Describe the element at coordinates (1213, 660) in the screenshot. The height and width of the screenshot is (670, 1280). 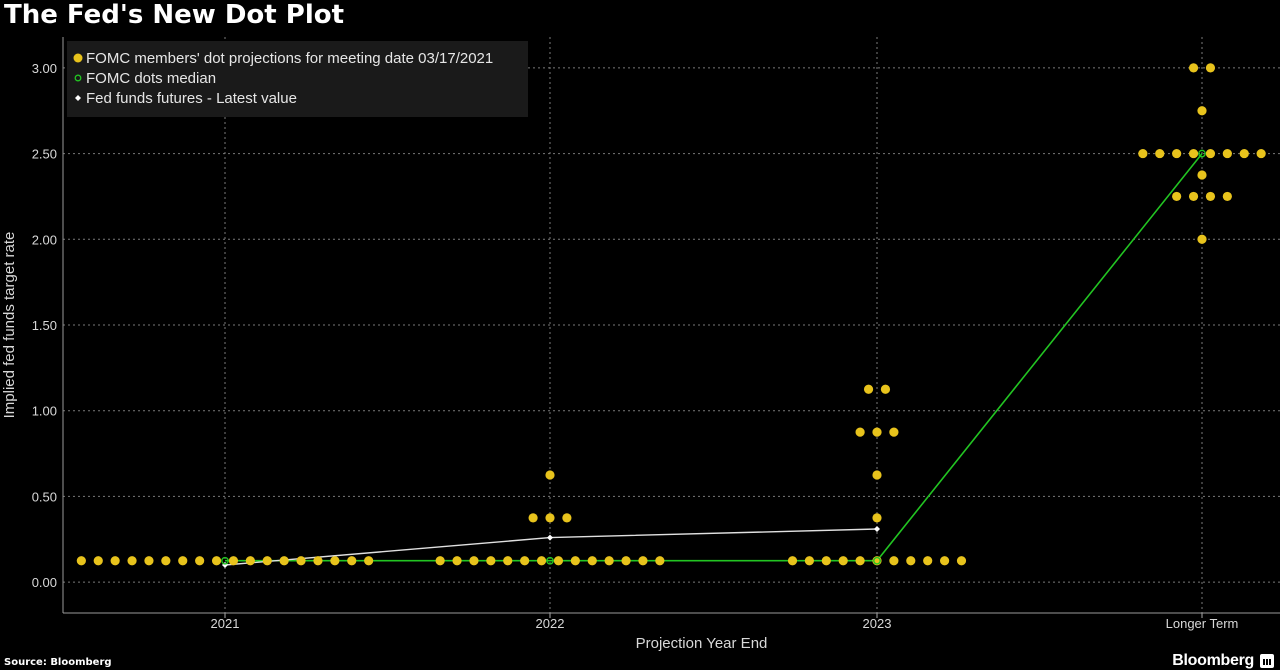
I see `bloomberg-logo: Bloomberg` at that location.